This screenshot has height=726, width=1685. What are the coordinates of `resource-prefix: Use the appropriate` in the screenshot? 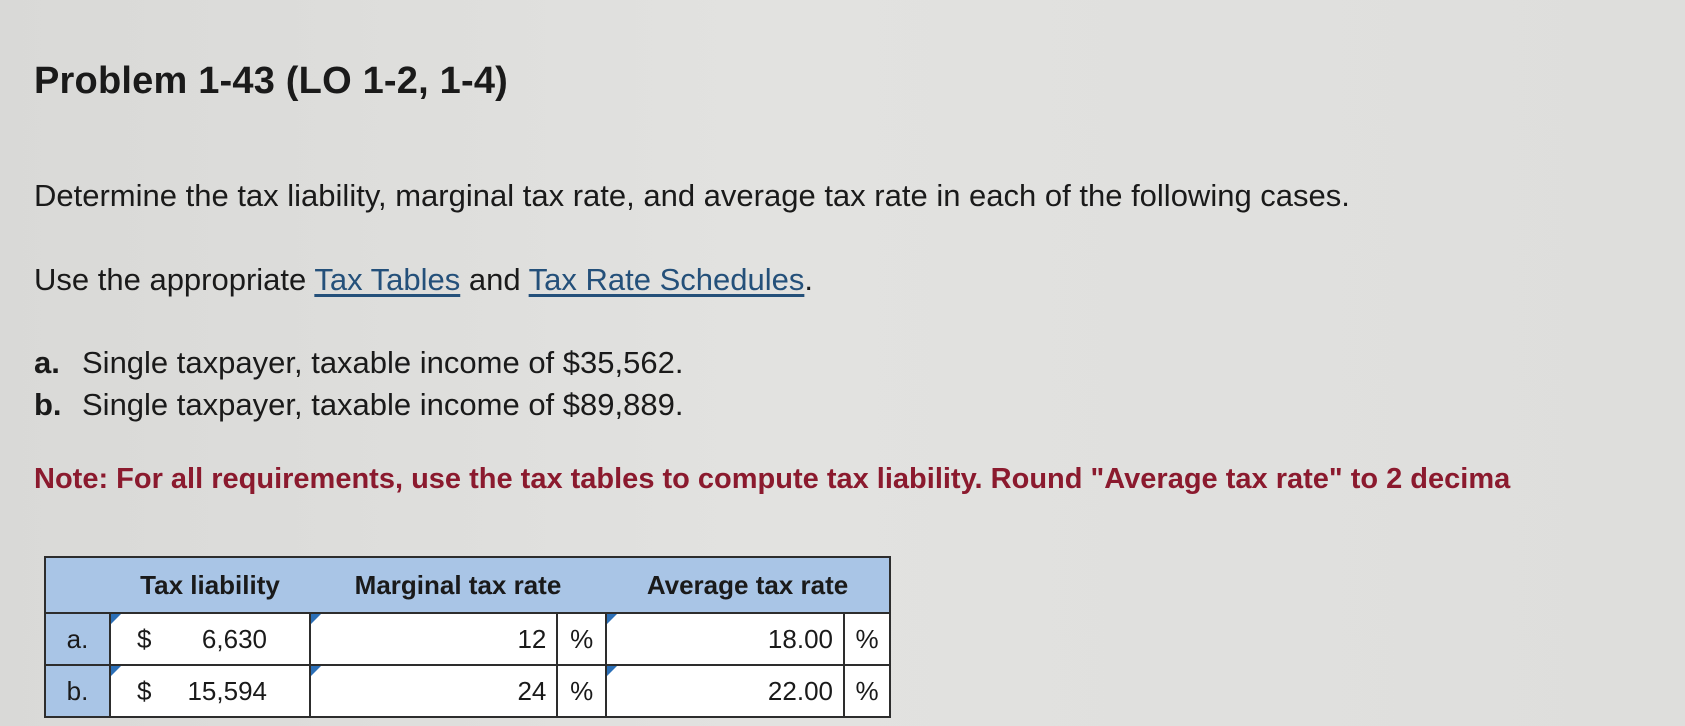 It's located at (174, 279).